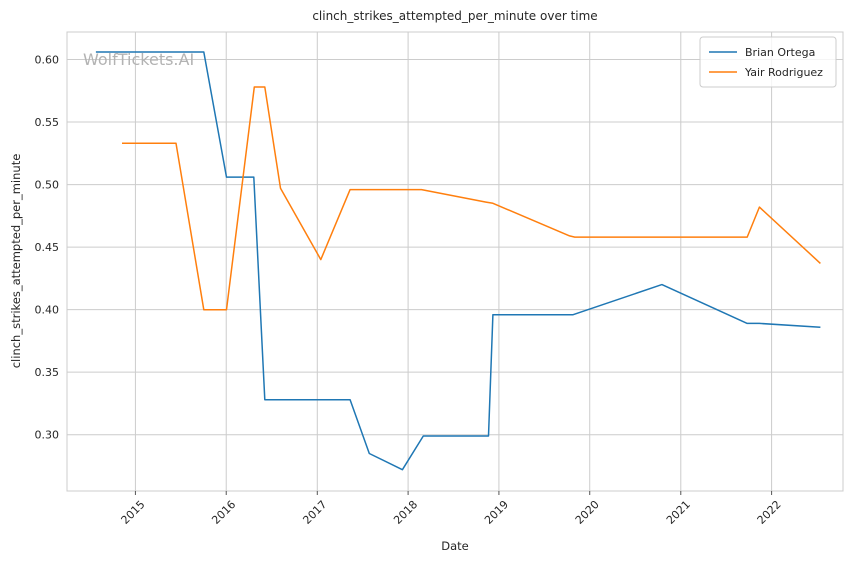 This screenshot has height=561, width=852. I want to click on y-axis: 0.30 0.35 0.40 0.45 0.50 0.55 0.60, so click(47, 248).